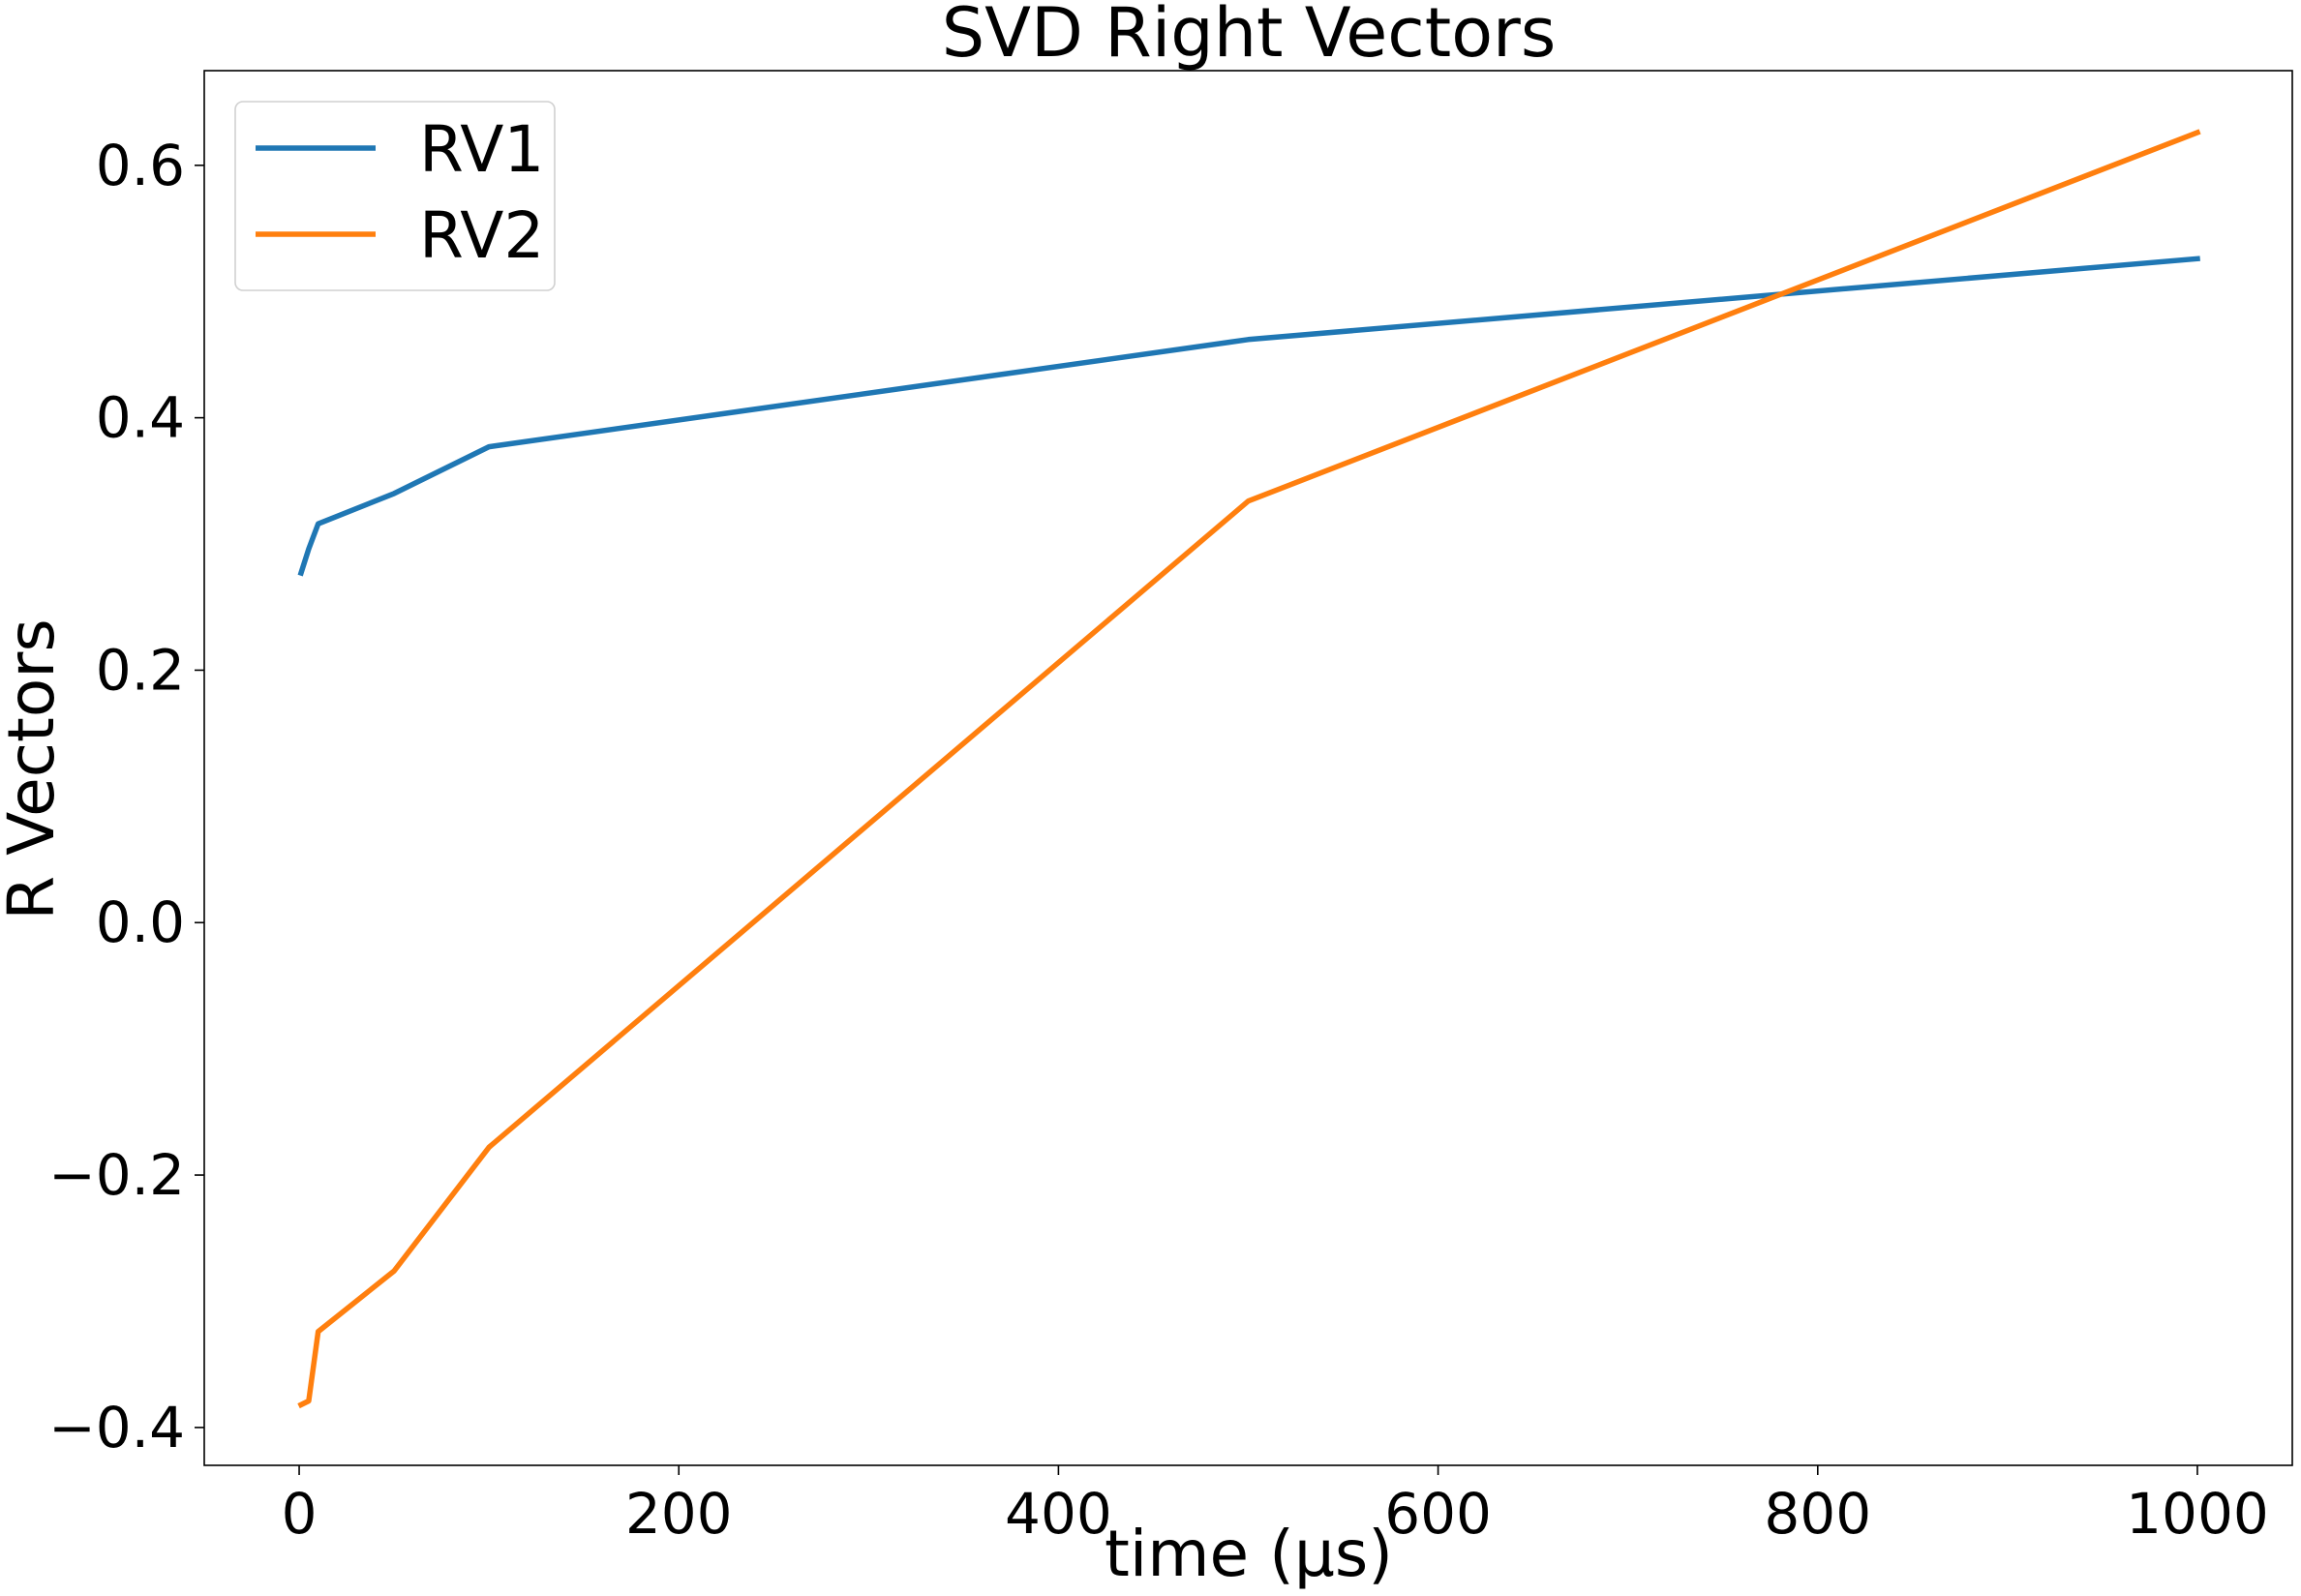 Image resolution: width=2301 pixels, height=1596 pixels. I want to click on x-tick-label: 0, so click(300, 1514).